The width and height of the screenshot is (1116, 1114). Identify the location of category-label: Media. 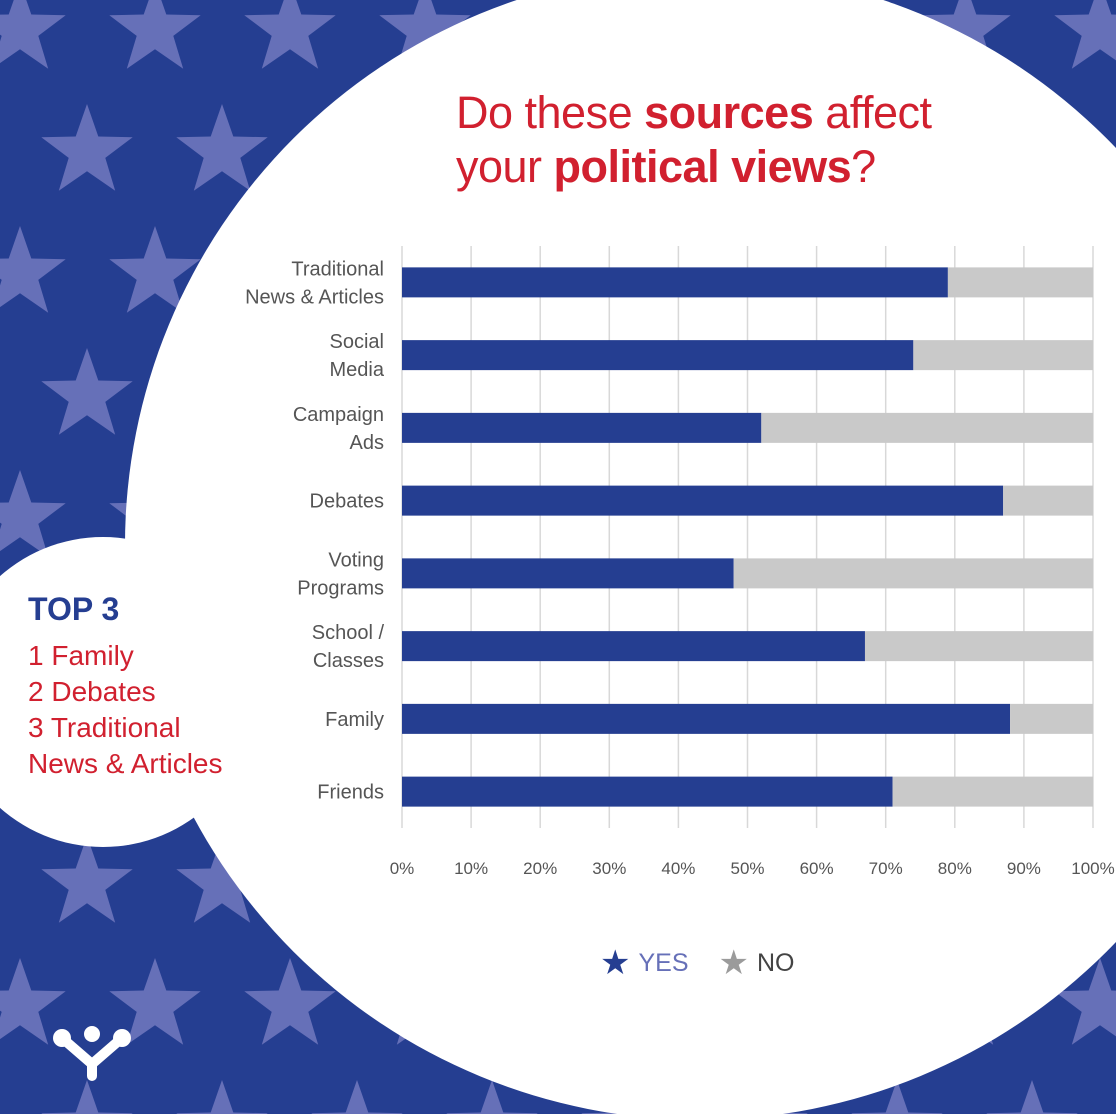
(357, 370).